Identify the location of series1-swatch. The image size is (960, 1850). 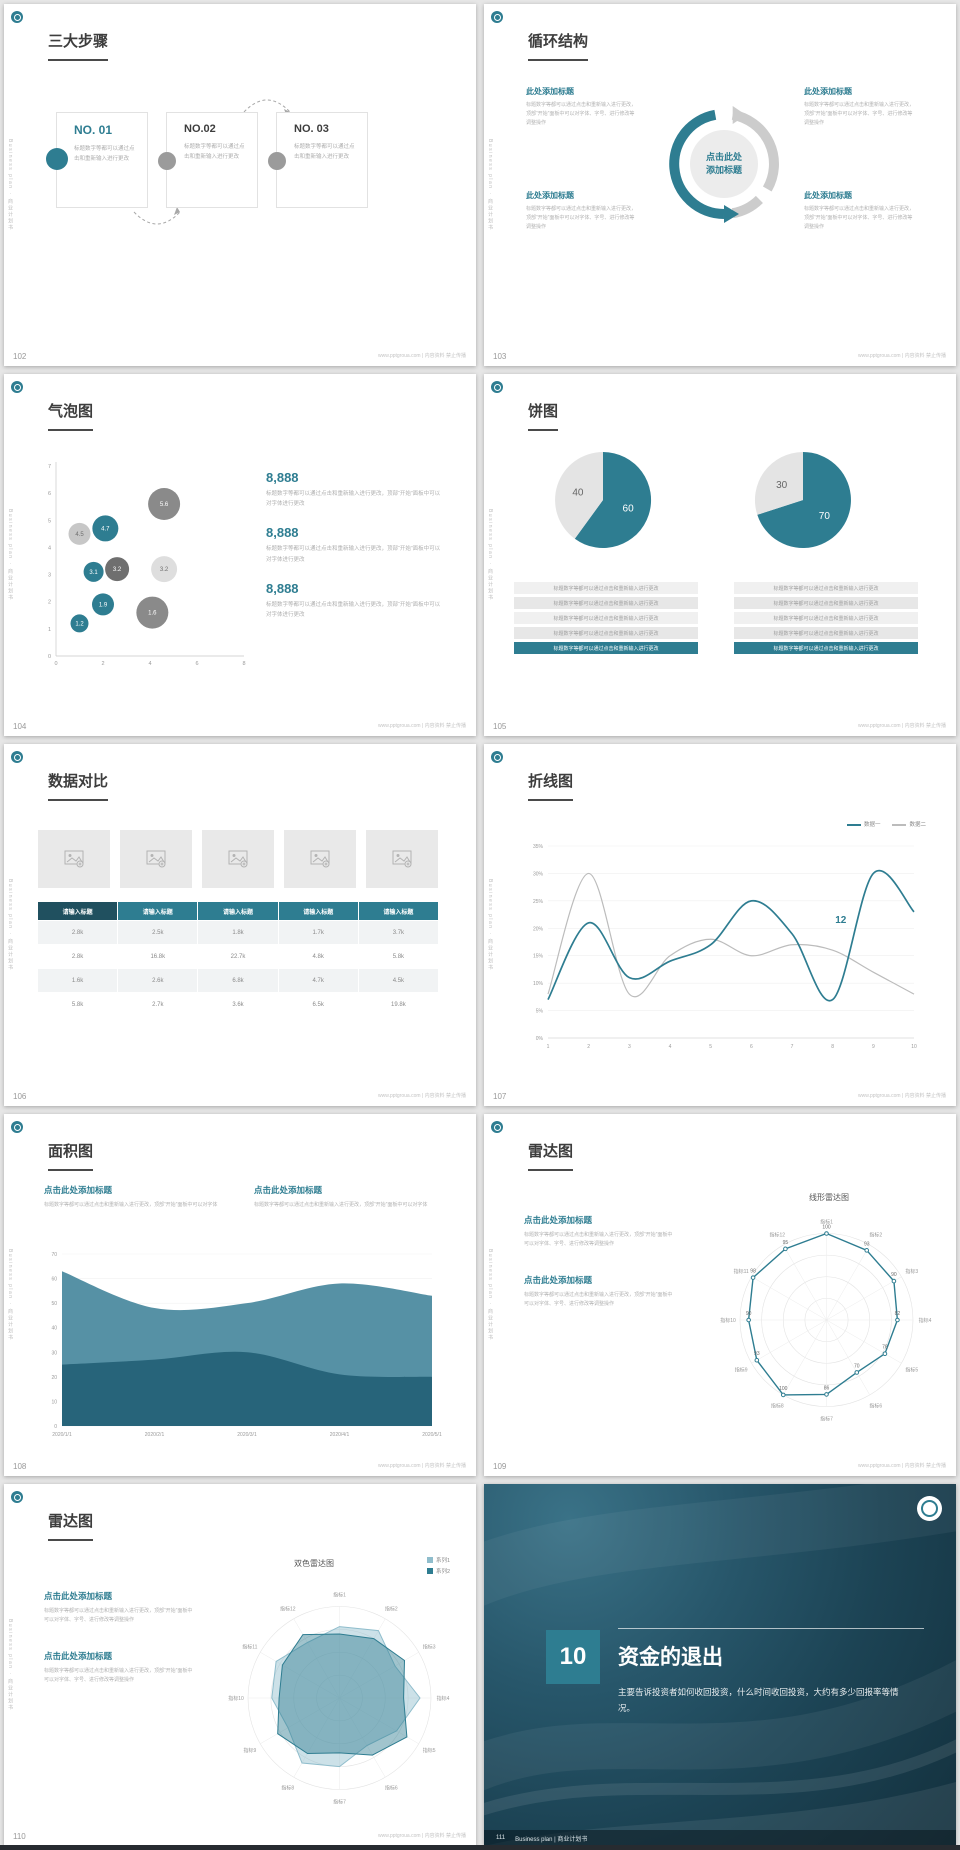
(853, 825).